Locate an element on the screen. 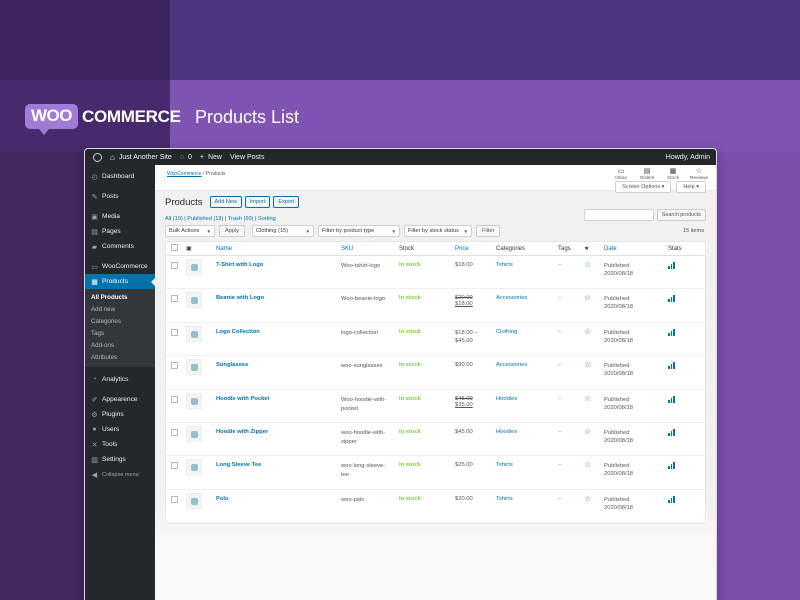 This screenshot has height=600, width=800. stock-button: ▦ Stock is located at coordinates (673, 173).